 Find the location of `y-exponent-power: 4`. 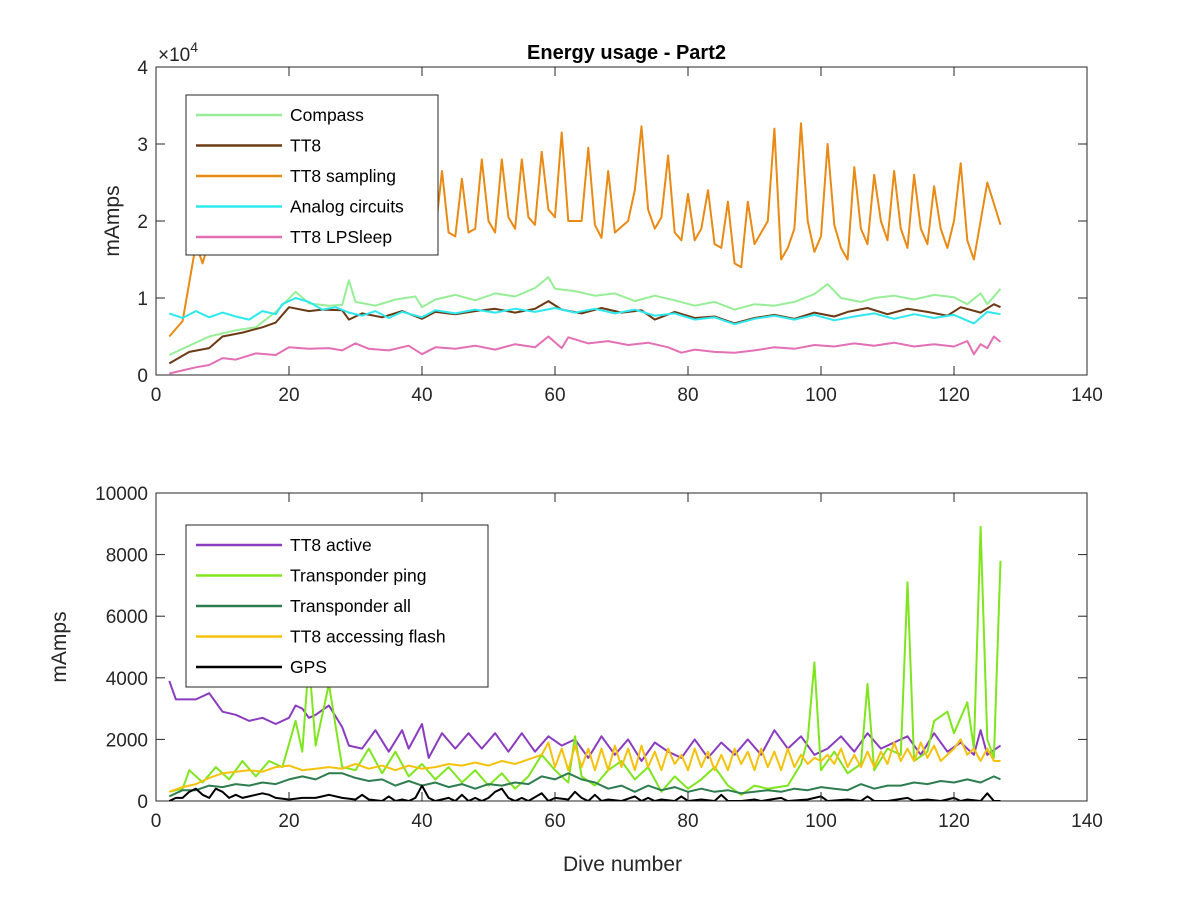

y-exponent-power: 4 is located at coordinates (194, 47).